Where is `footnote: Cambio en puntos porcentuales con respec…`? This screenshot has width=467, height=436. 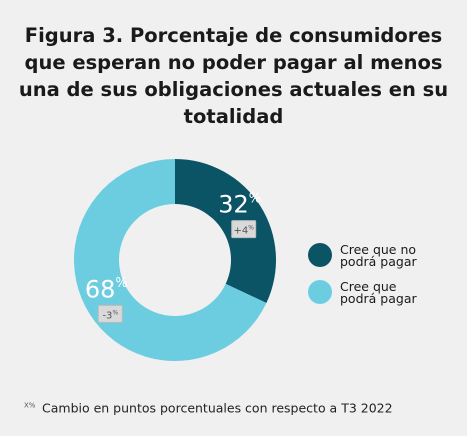
footnote: Cambio en puntos porcentuales con respec… is located at coordinates (217, 408).